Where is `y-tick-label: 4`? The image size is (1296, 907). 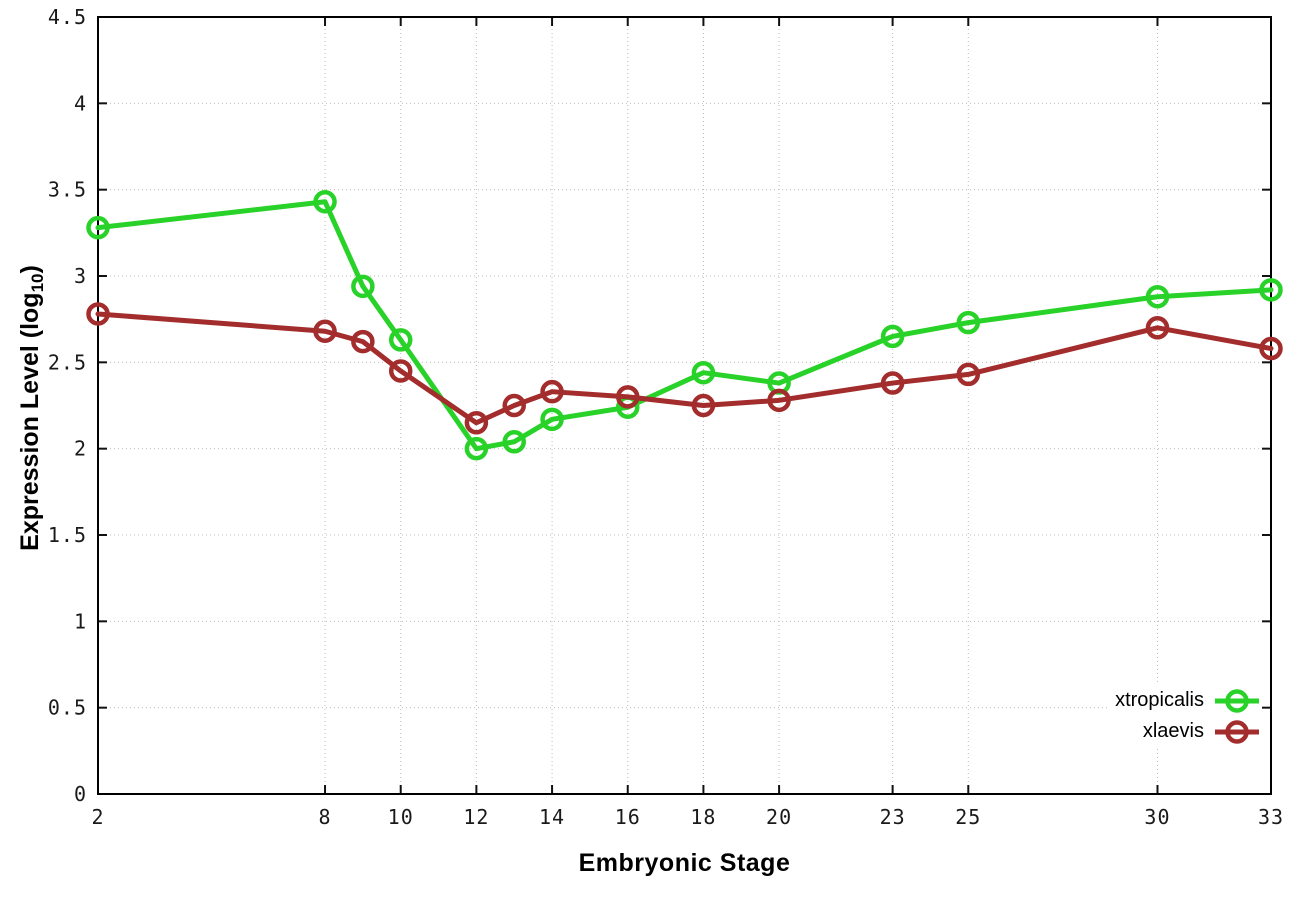
y-tick-label: 4 is located at coordinates (80, 103).